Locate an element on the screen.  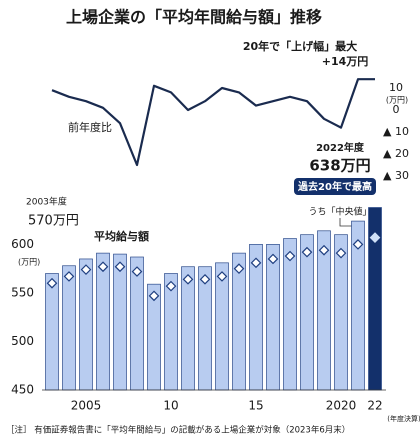
y-tick-label: ▲ 10 is located at coordinates (396, 131).